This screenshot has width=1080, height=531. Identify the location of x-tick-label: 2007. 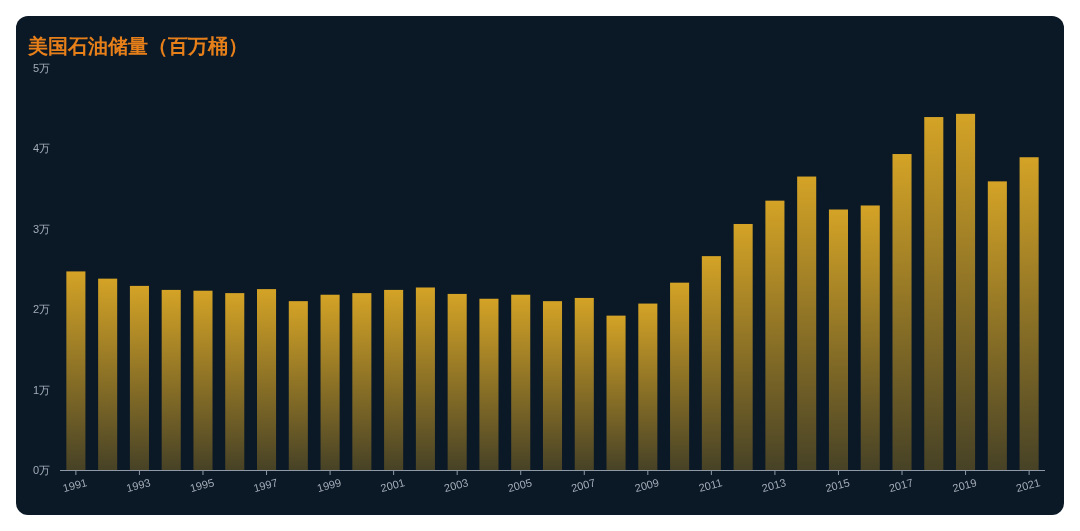
(583, 485).